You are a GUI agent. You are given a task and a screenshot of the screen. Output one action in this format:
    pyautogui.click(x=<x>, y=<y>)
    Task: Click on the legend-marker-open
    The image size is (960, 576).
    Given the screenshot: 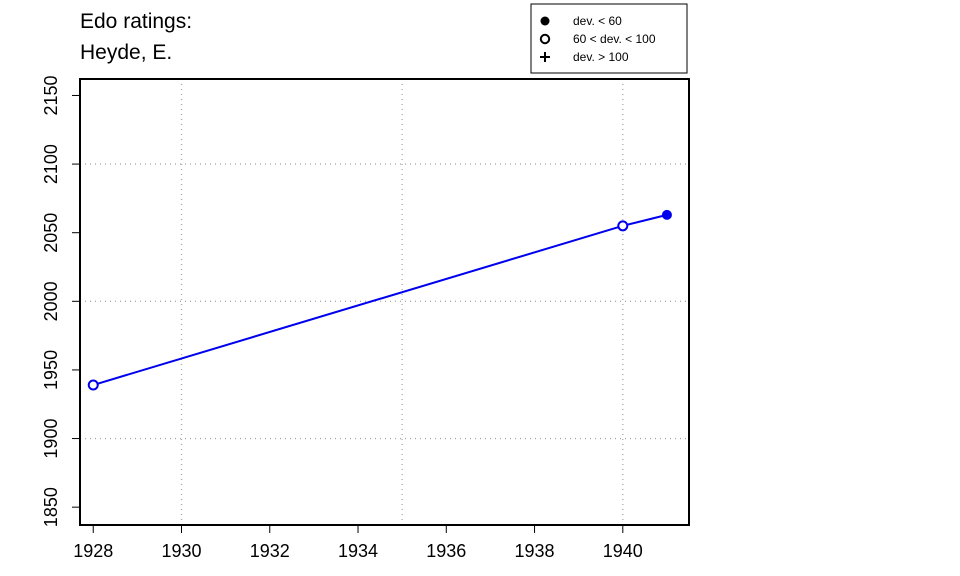 What is the action you would take?
    pyautogui.click(x=545, y=39)
    